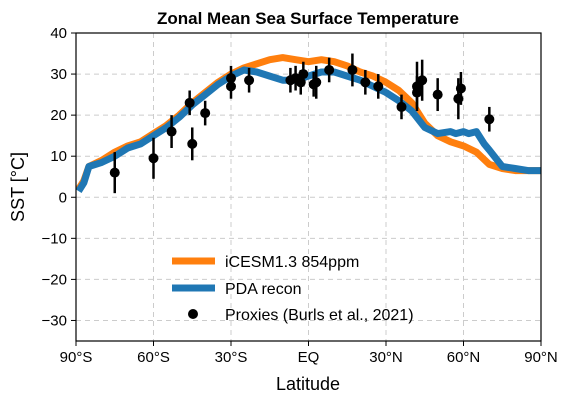 The image size is (571, 403). Describe the element at coordinates (58, 156) in the screenshot. I see `y-tick-label: 10` at that location.